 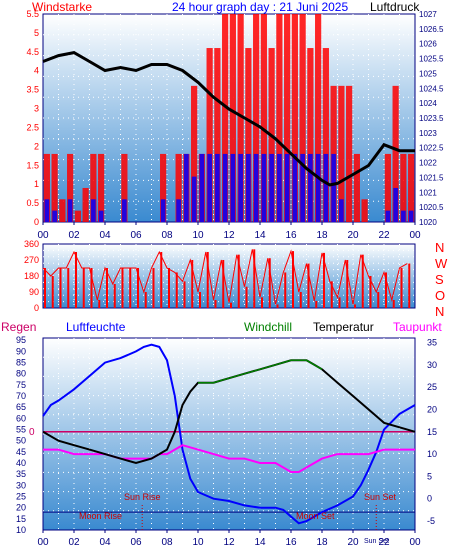 I want to click on y-left-tick-label: 0.5, so click(x=32, y=203).